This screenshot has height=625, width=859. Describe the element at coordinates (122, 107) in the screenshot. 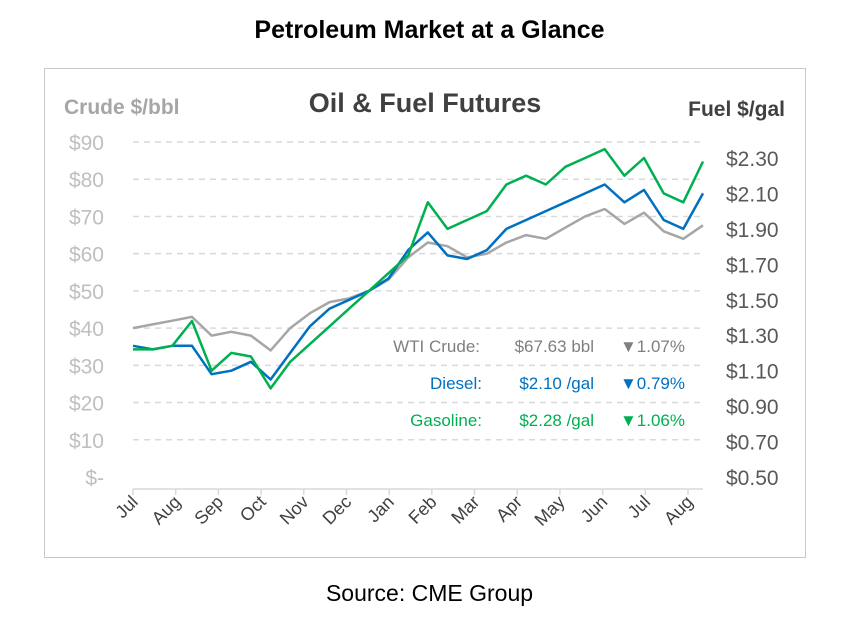

I see `left-axis-label: Crude $/bbl` at that location.